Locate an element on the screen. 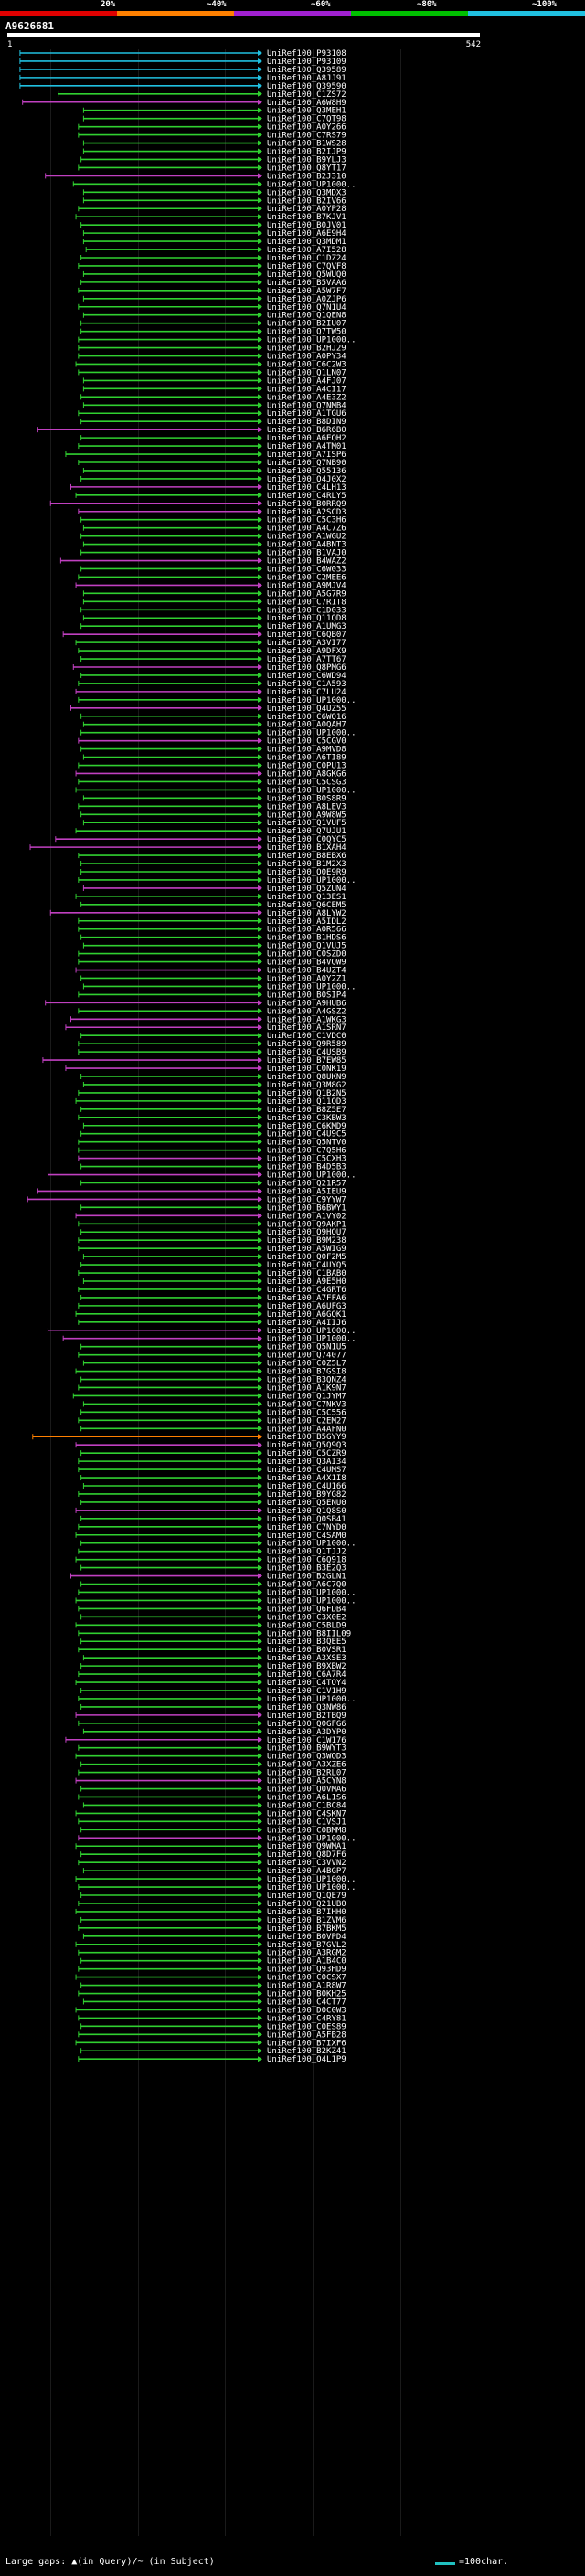 The height and width of the screenshot is (2576, 585). hit-label: UniRef100_A0Y2Z1 is located at coordinates (307, 978).